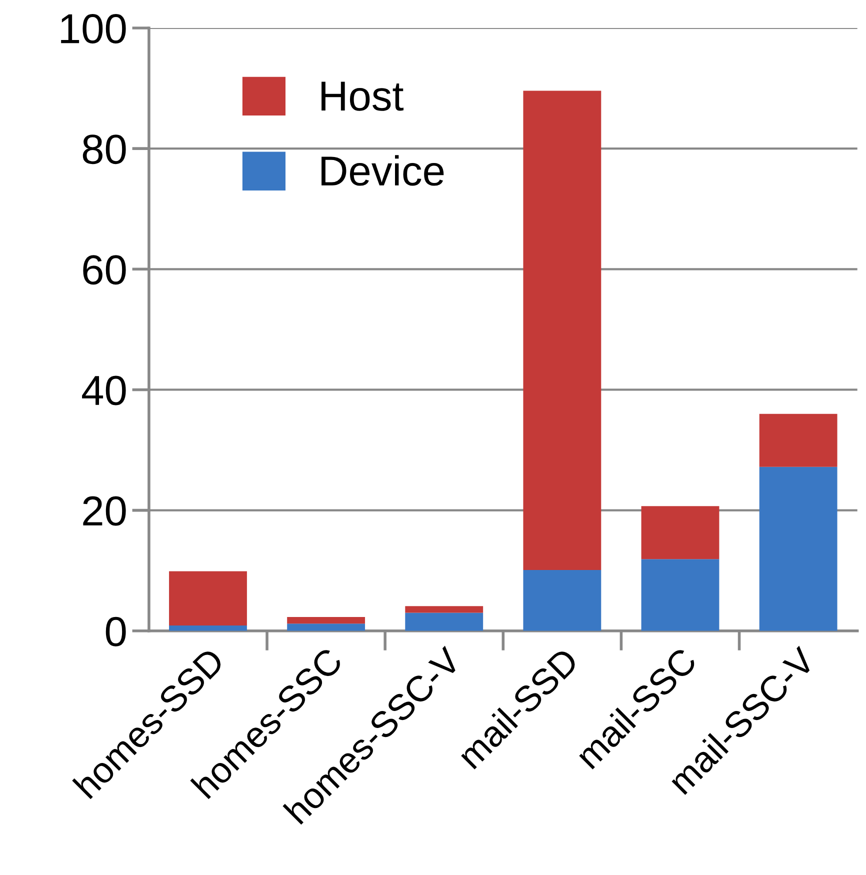 This screenshot has width=866, height=875. I want to click on y-tick-label: 80, so click(104, 149).